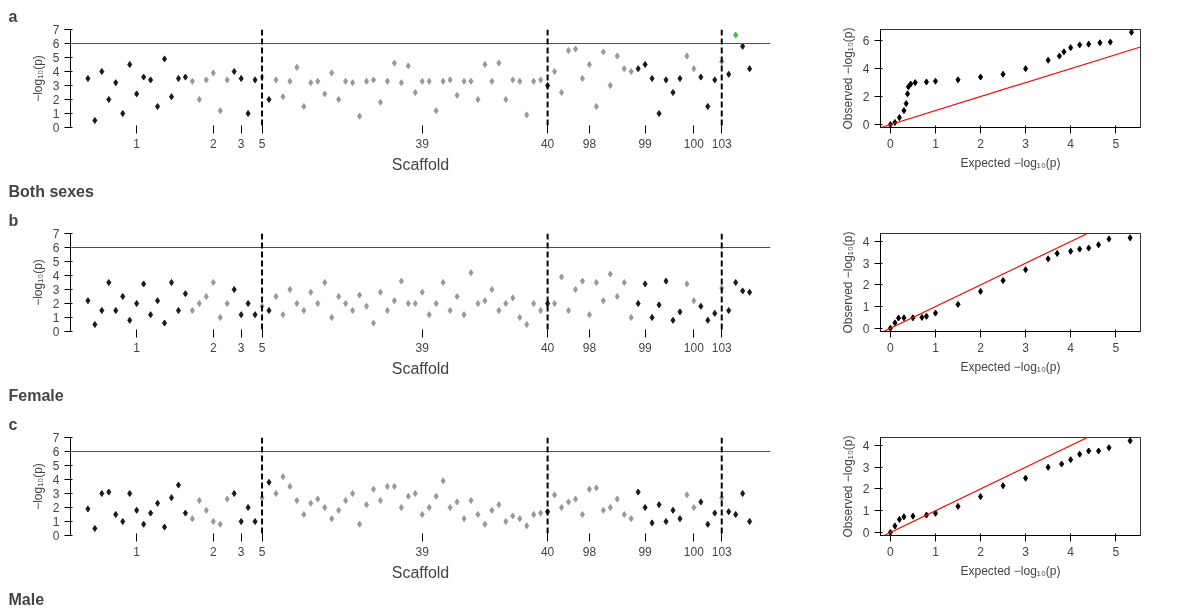  I want to click on text: Female, so click(36, 395).